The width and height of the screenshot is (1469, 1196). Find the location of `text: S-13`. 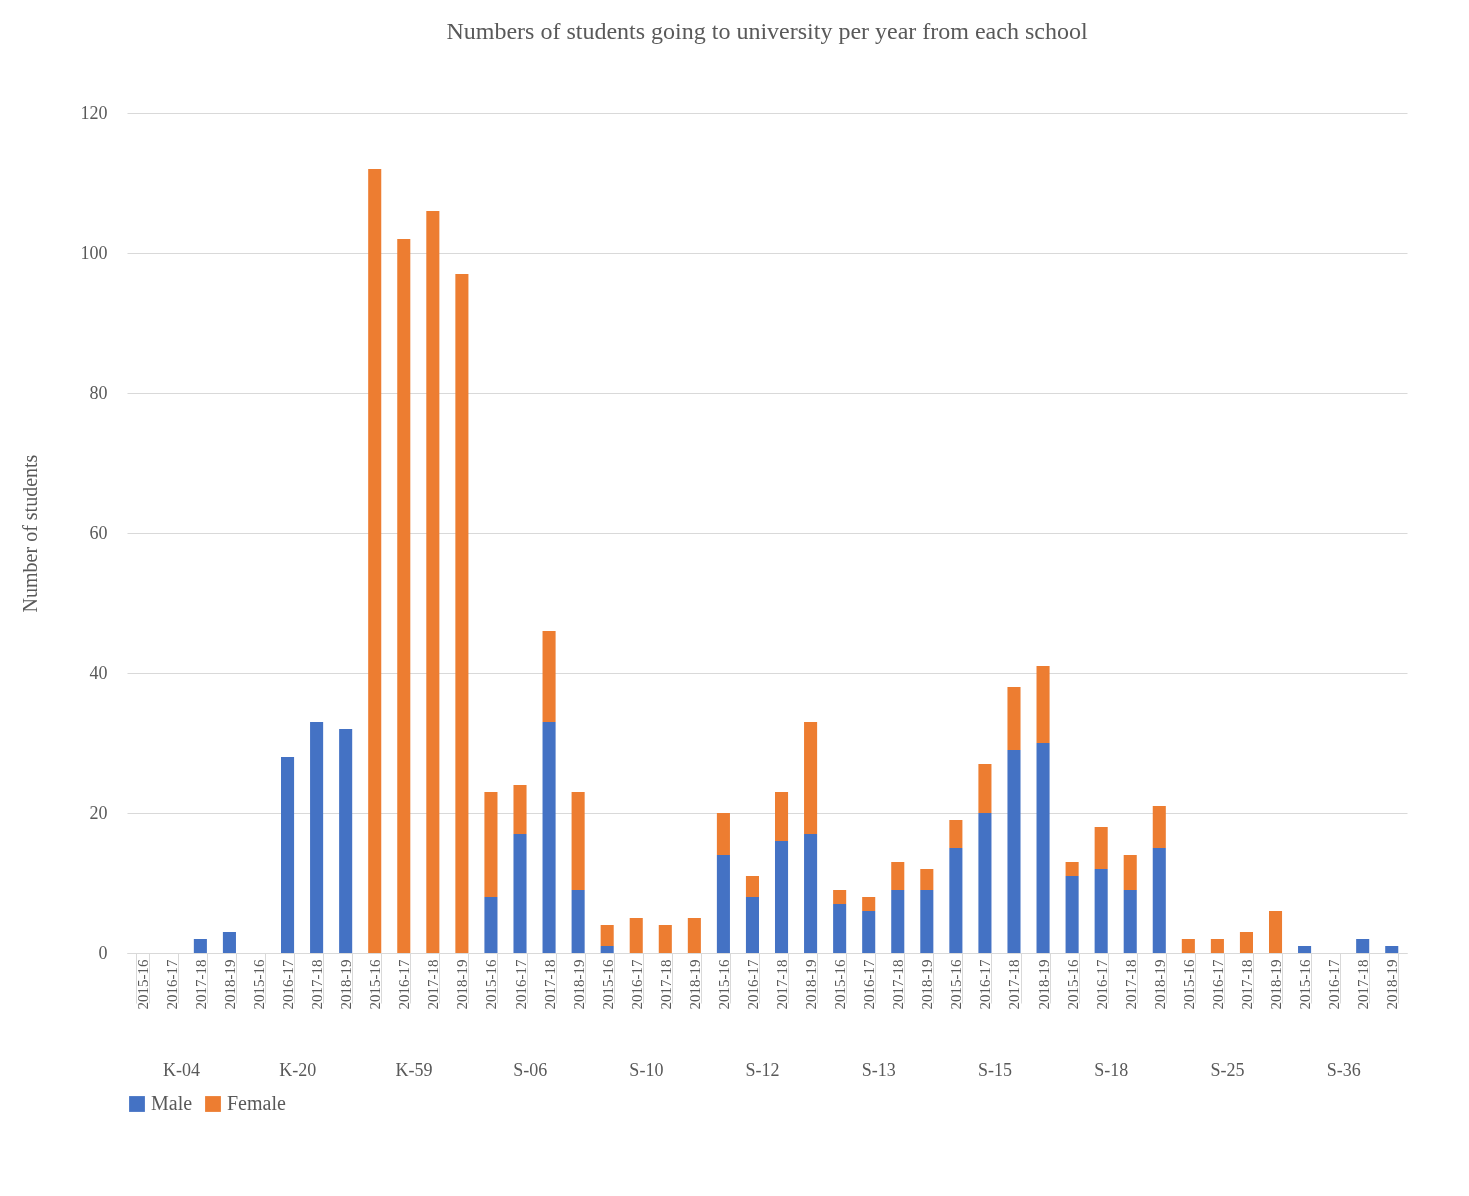

text: S-13 is located at coordinates (878, 1070).